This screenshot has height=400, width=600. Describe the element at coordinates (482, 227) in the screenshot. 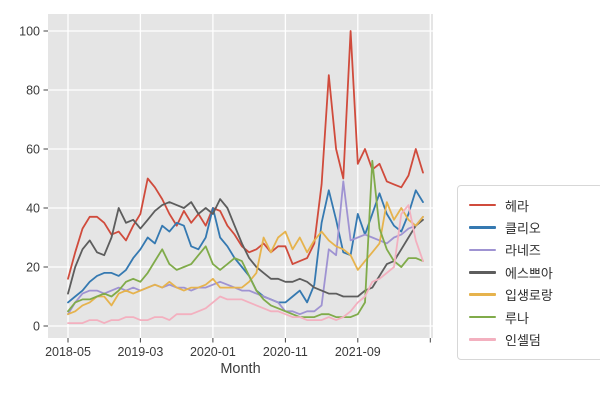

I see `legend-swatch-clio` at that location.